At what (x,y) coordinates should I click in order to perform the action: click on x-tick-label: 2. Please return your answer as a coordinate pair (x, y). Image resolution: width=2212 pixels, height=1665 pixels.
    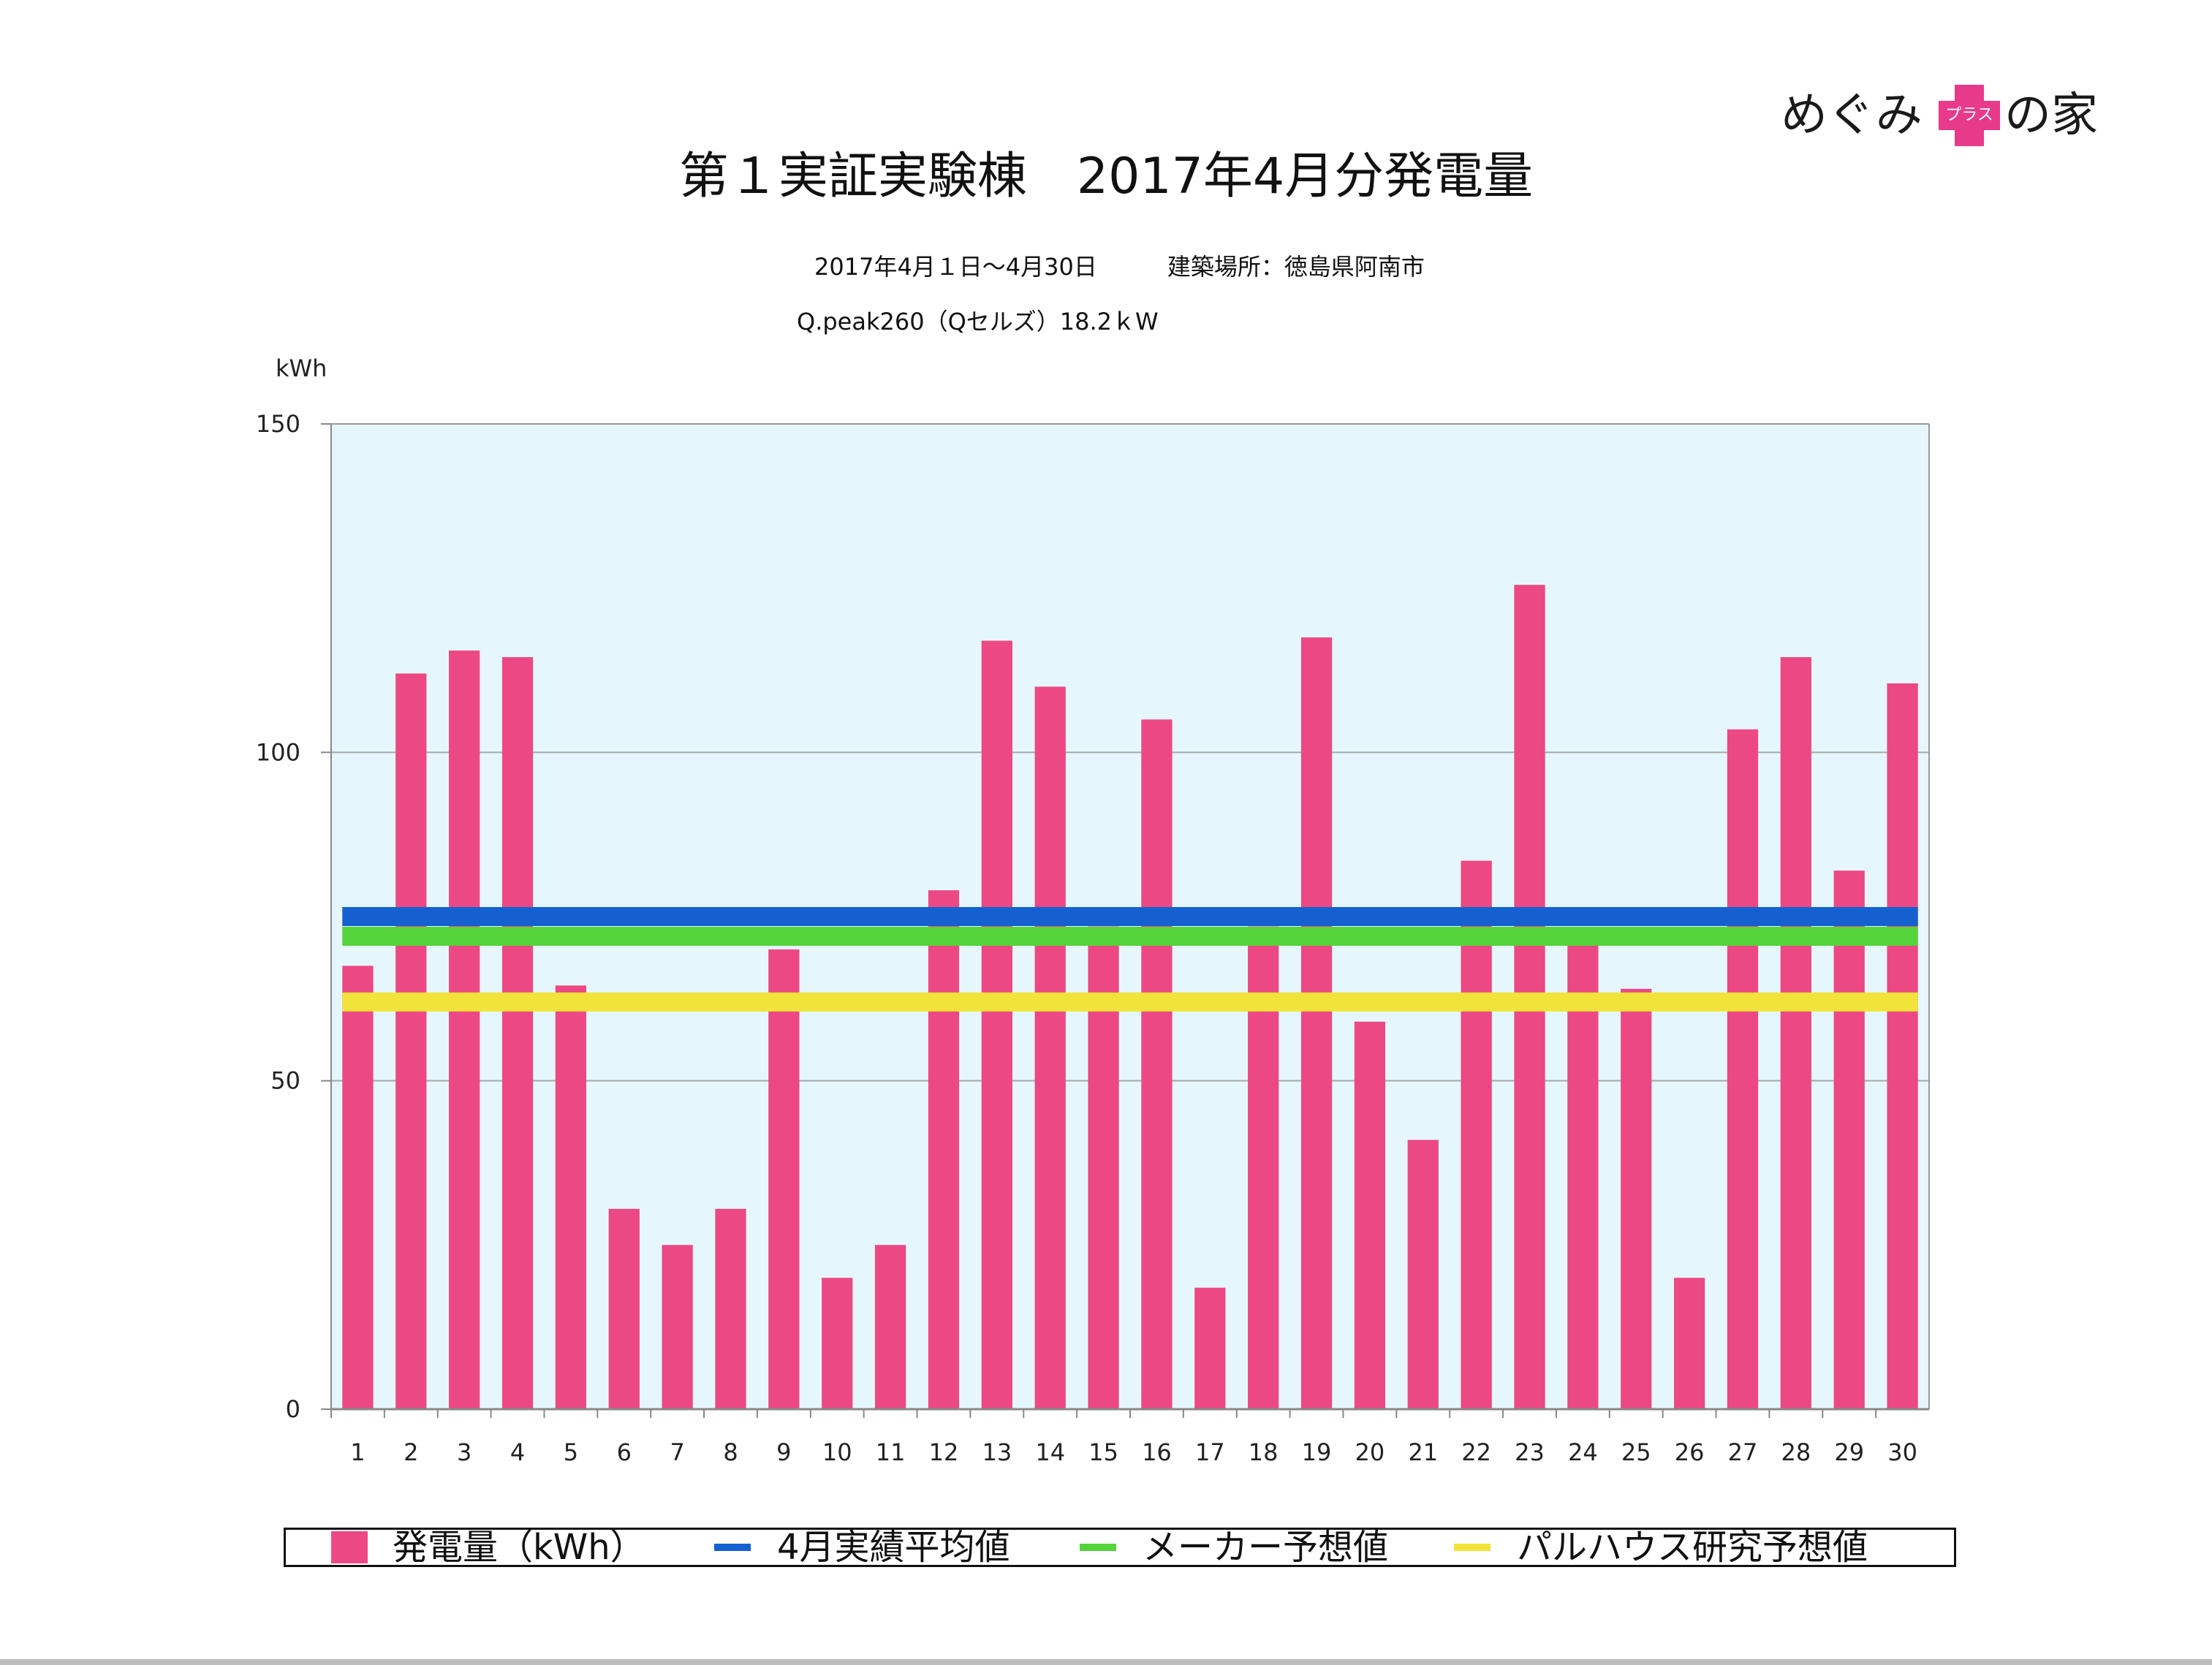
    Looking at the image, I should click on (411, 1452).